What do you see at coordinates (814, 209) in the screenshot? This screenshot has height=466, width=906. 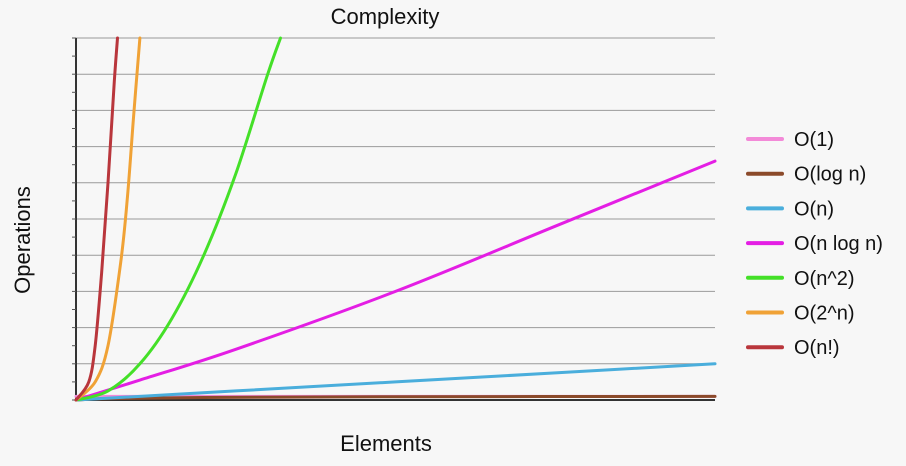 I see `legend-label-o-n: O(n)` at bounding box center [814, 209].